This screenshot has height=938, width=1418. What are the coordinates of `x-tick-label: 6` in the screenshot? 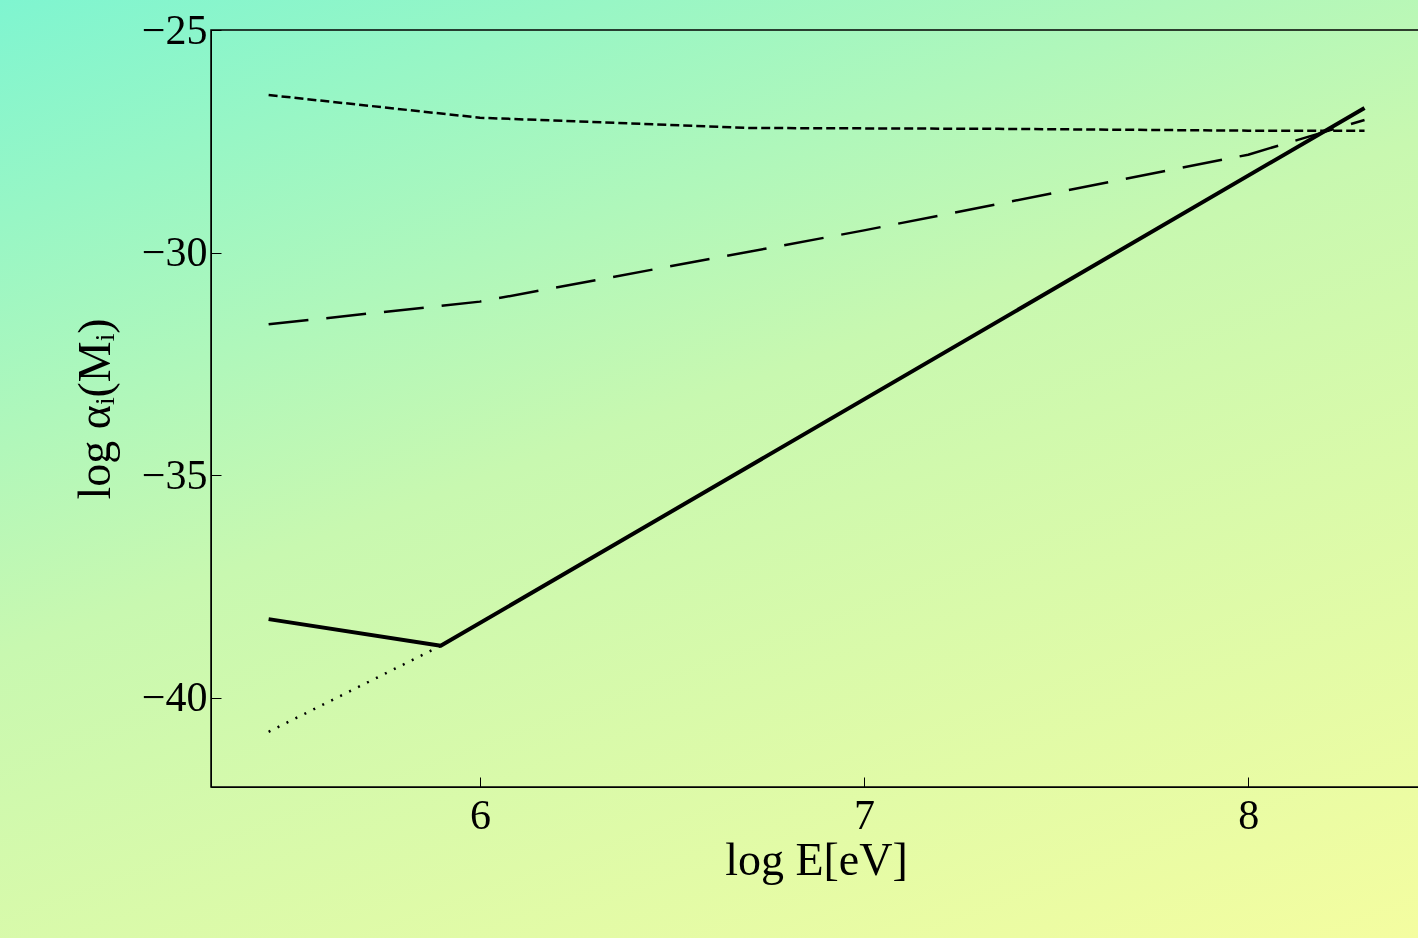 It's located at (480, 814).